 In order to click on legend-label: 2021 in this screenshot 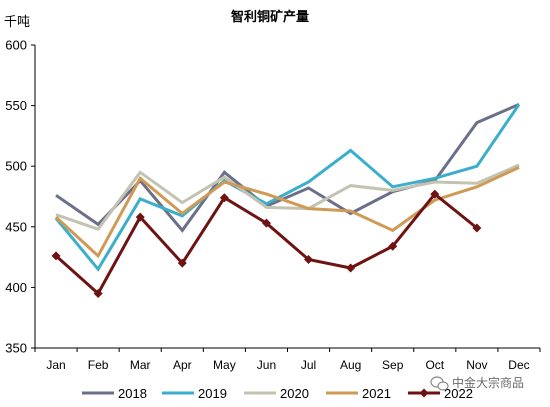, I will do `click(376, 393)`.